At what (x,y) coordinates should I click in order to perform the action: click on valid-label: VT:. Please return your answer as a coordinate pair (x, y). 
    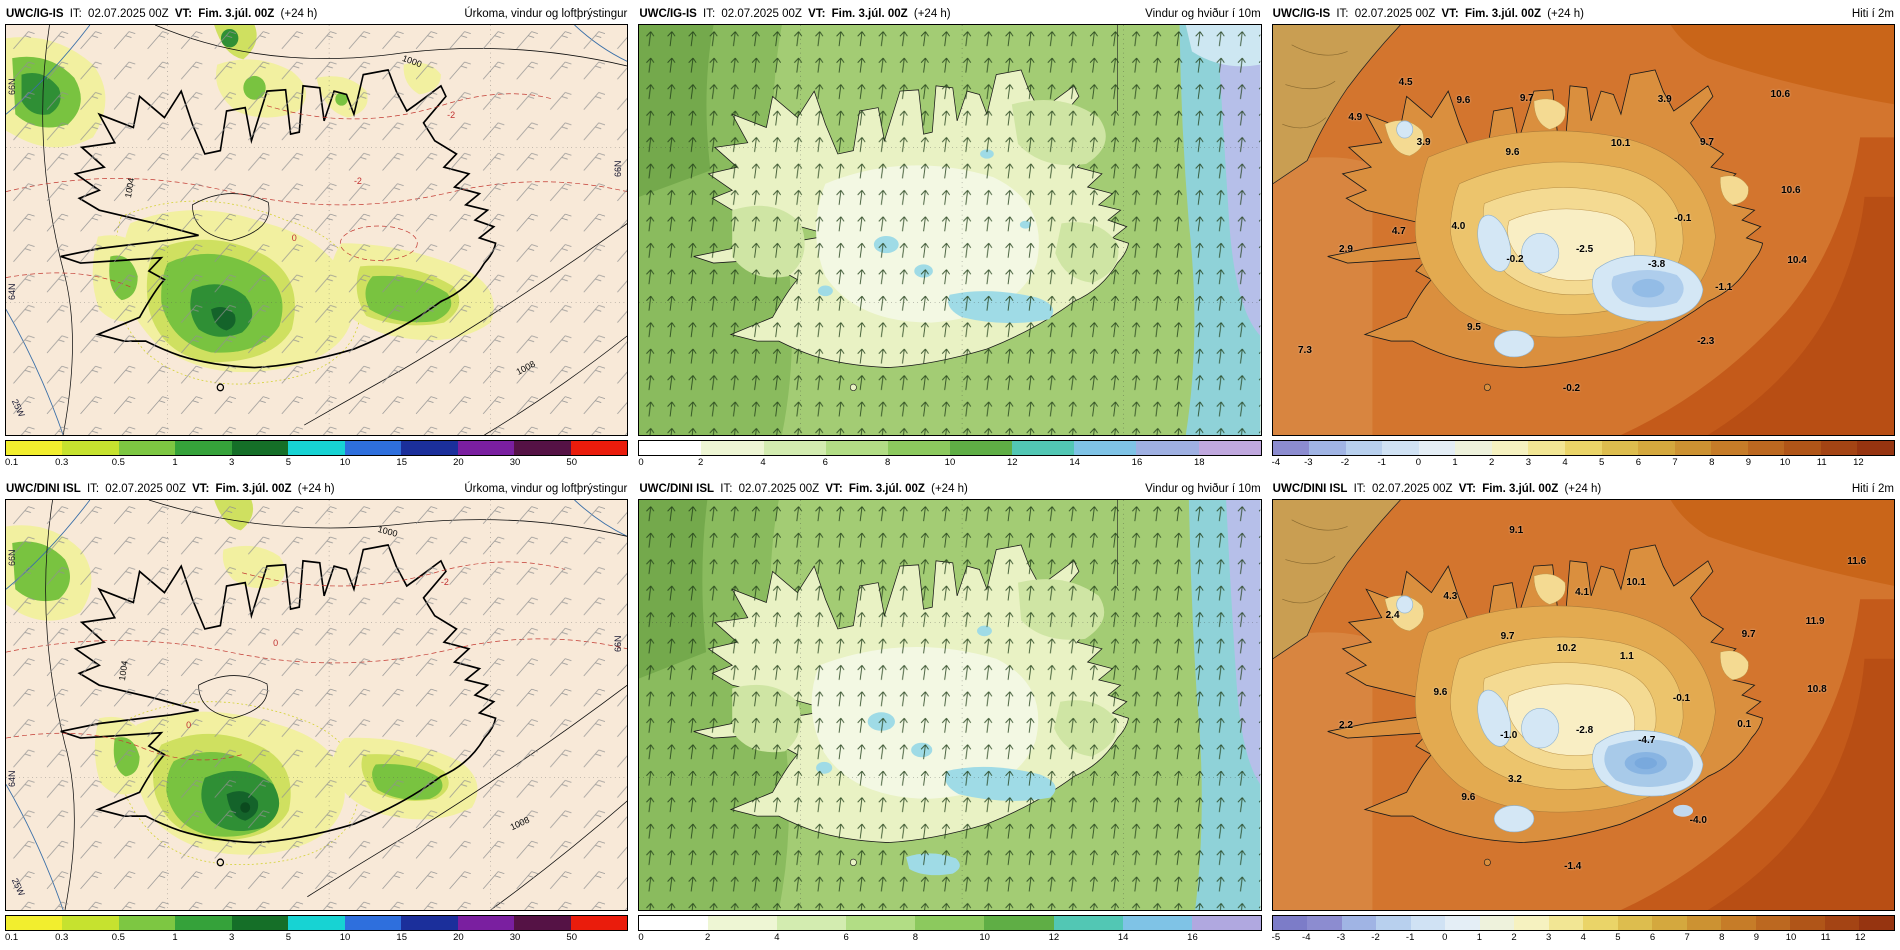
    Looking at the image, I should click on (1467, 489).